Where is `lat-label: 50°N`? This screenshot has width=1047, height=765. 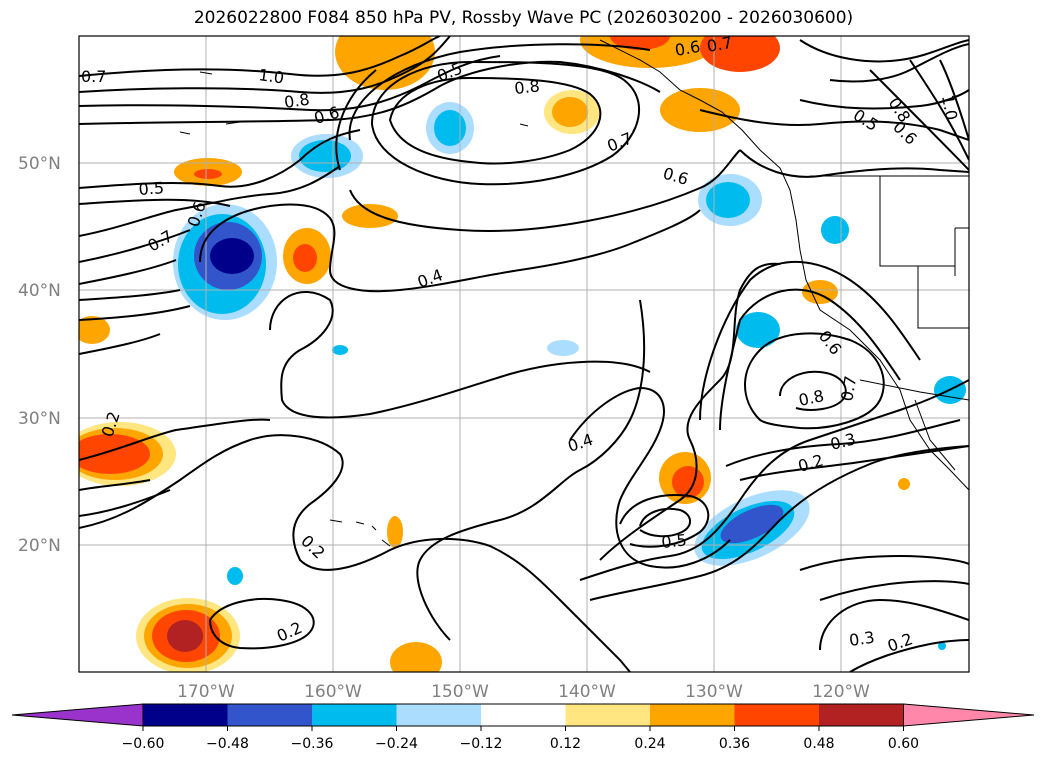
lat-label: 50°N is located at coordinates (39, 164).